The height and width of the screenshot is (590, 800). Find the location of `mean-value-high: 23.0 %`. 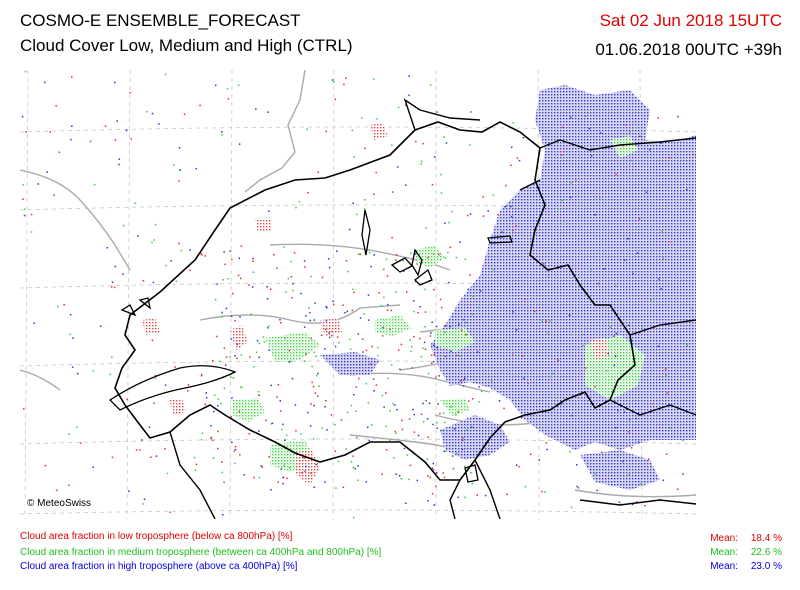

mean-value-high: 23.0 % is located at coordinates (766, 566).